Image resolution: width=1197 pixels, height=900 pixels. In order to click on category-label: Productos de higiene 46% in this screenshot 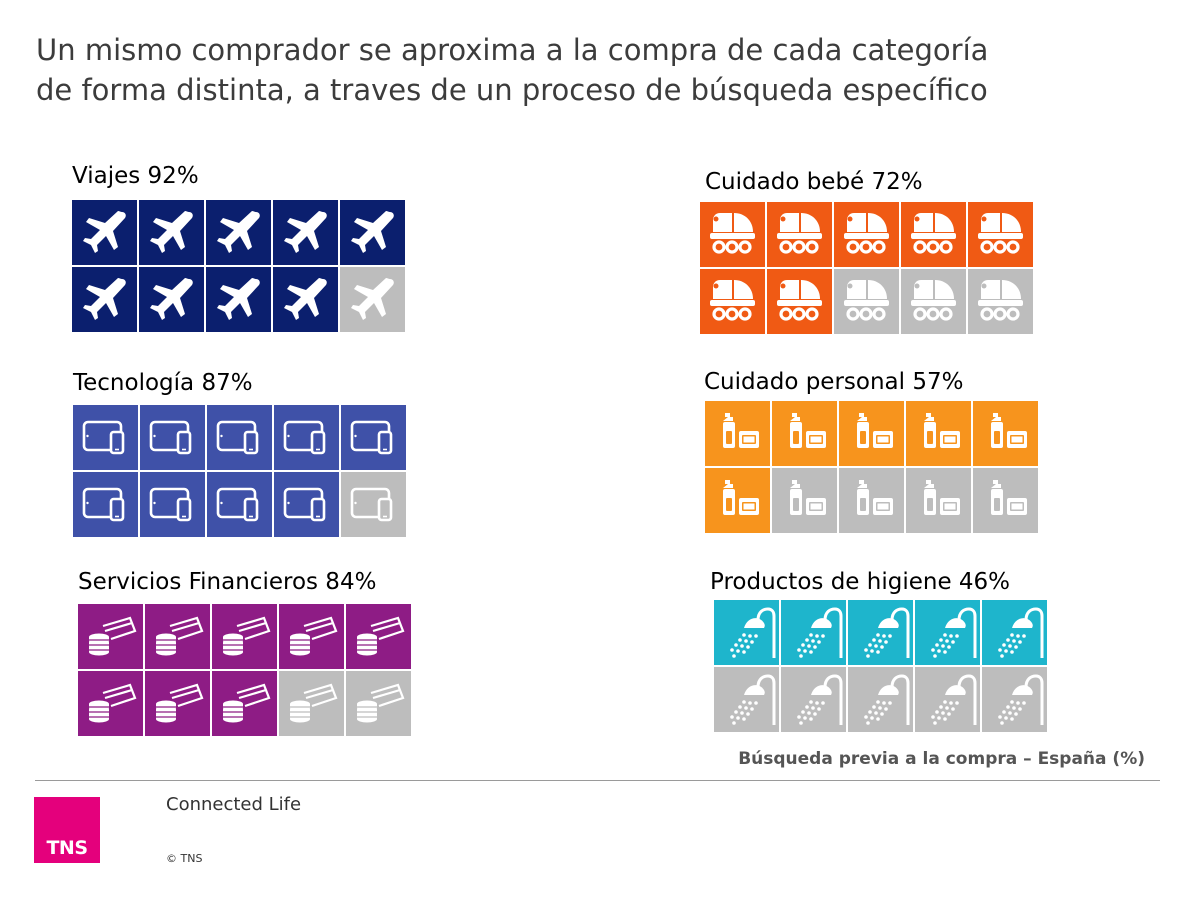, I will do `click(860, 582)`.